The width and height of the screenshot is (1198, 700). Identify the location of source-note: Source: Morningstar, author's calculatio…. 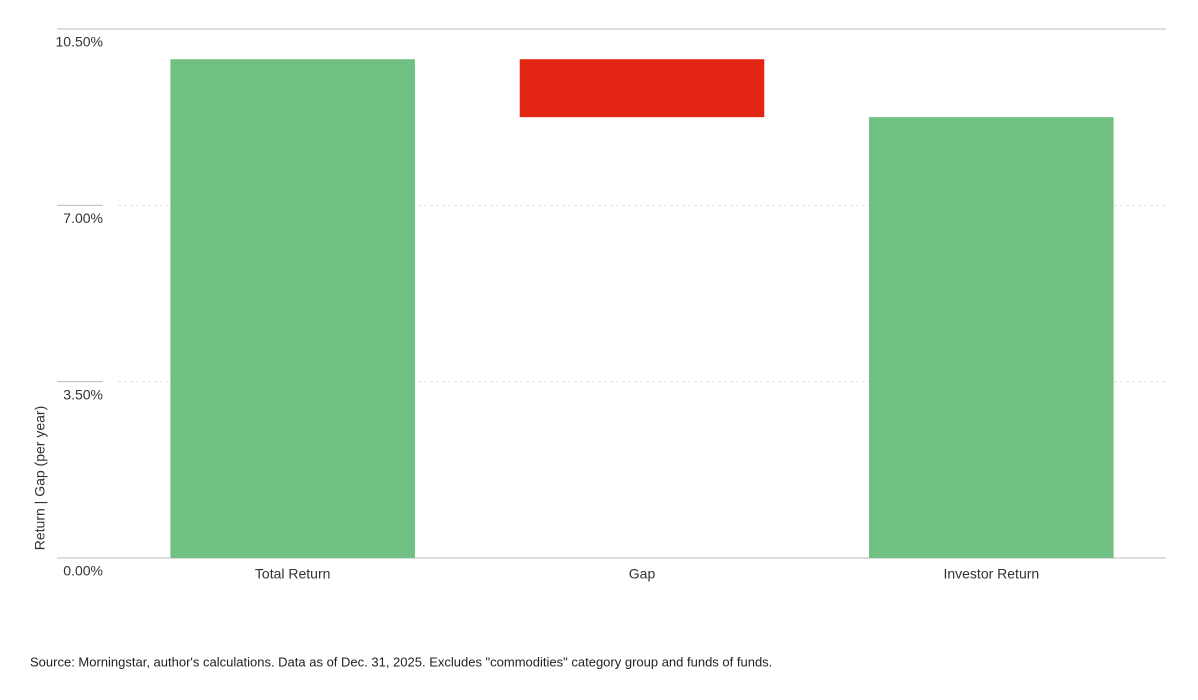
(401, 661).